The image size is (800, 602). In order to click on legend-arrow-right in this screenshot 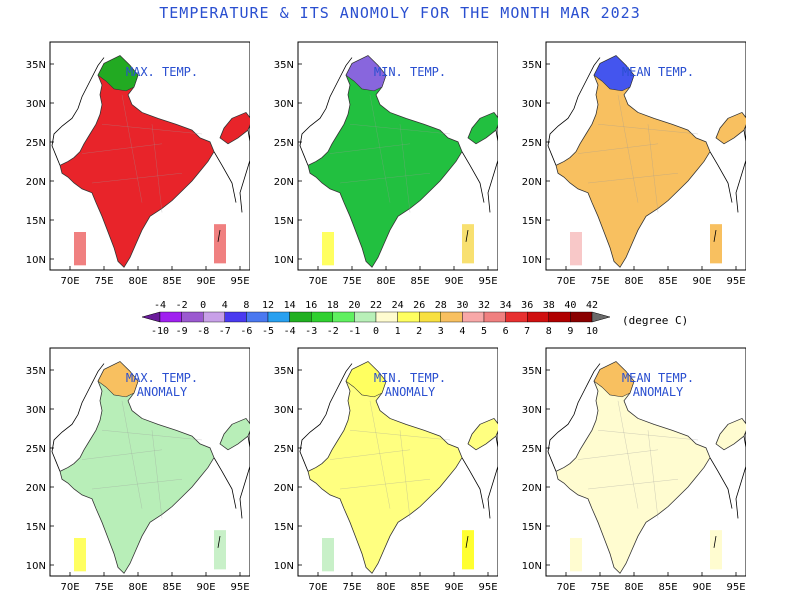, I will do `click(601, 317)`.